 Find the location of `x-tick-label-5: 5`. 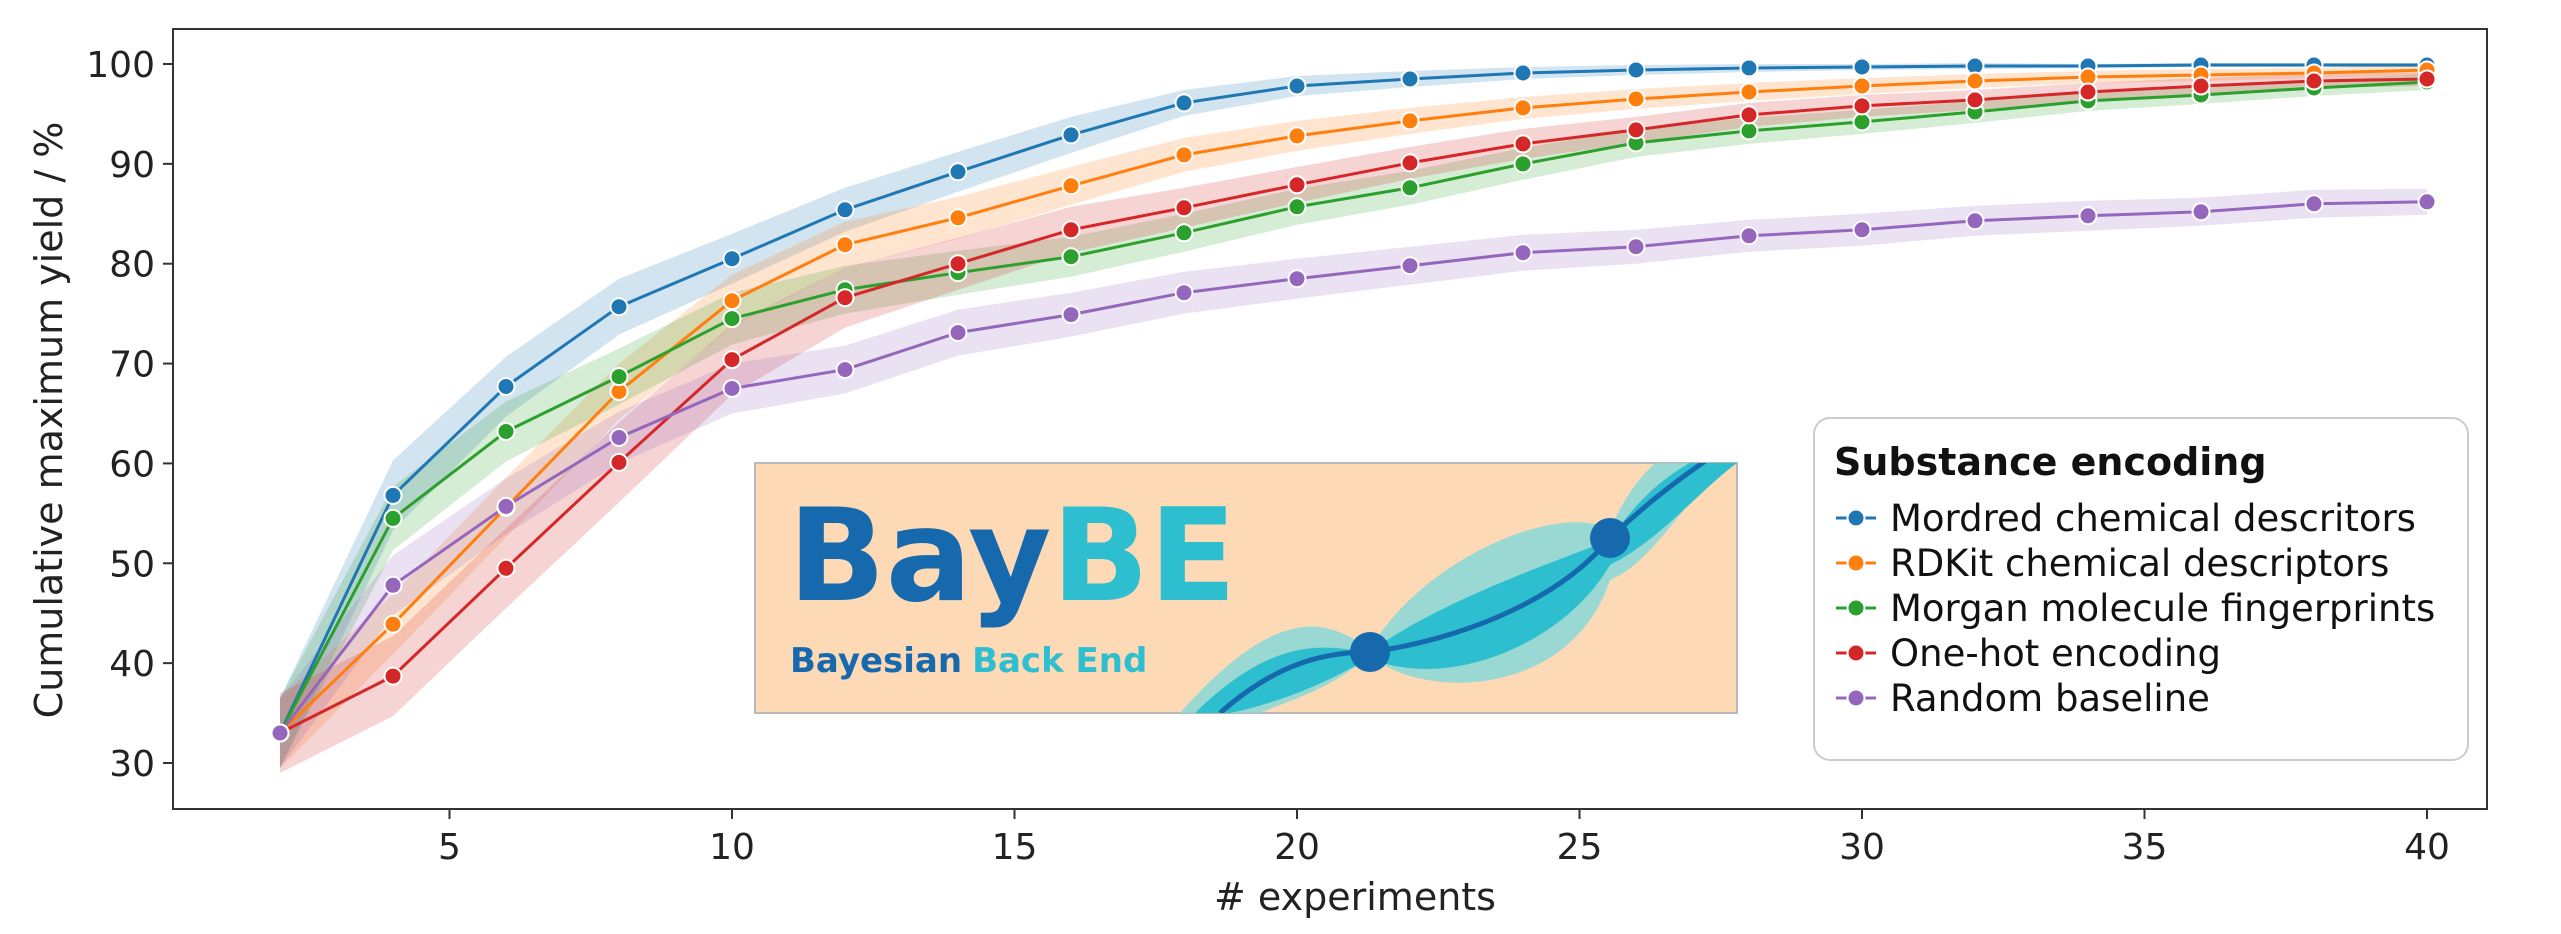

x-tick-label-5: 5 is located at coordinates (449, 847).